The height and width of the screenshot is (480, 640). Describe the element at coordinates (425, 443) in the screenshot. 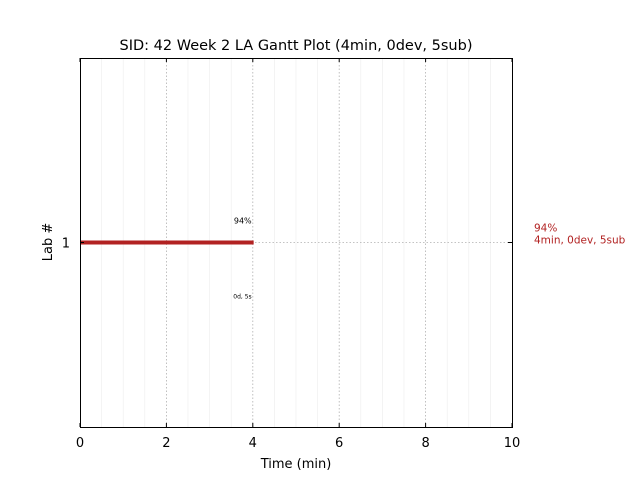

I see `x-tick-label: 8` at that location.